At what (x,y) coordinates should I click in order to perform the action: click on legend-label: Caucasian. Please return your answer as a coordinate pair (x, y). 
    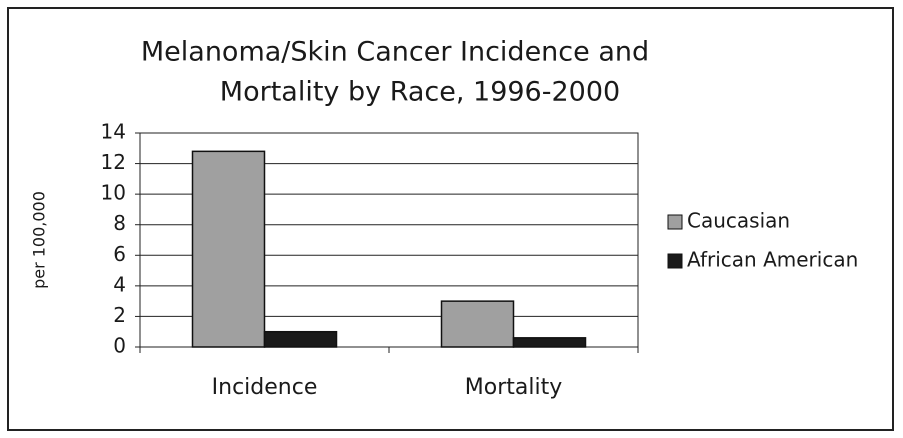
    Looking at the image, I should click on (738, 221).